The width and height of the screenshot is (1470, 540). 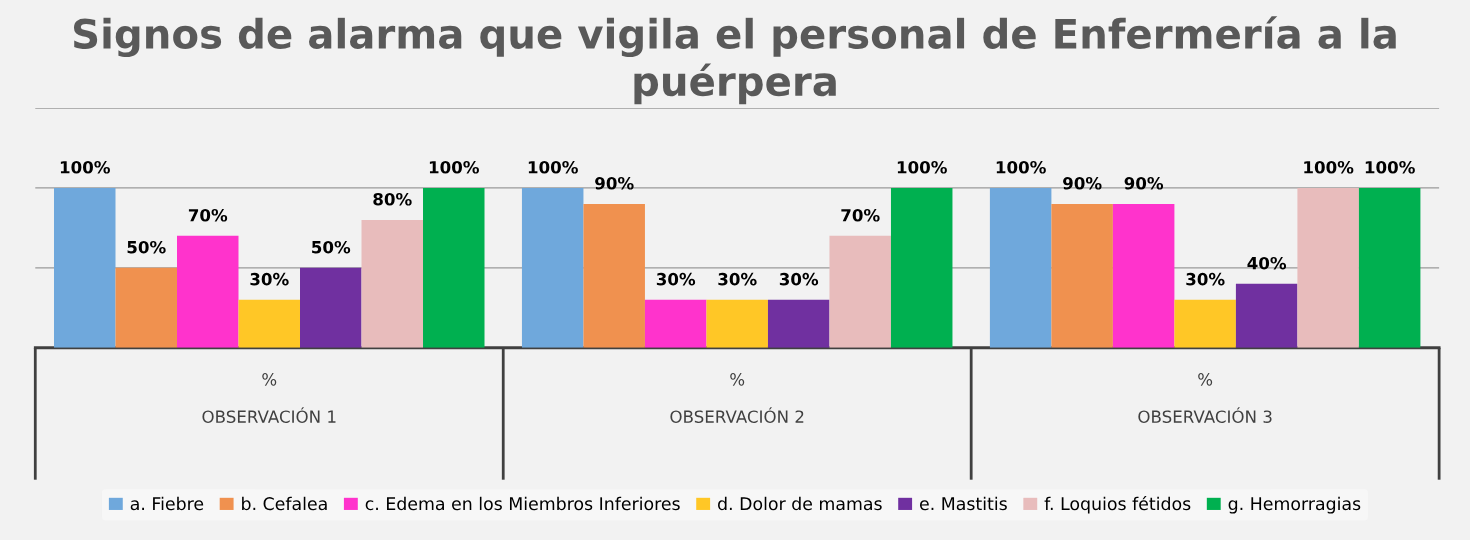 I want to click on legend-label: a. Fiebre, so click(x=167, y=503).